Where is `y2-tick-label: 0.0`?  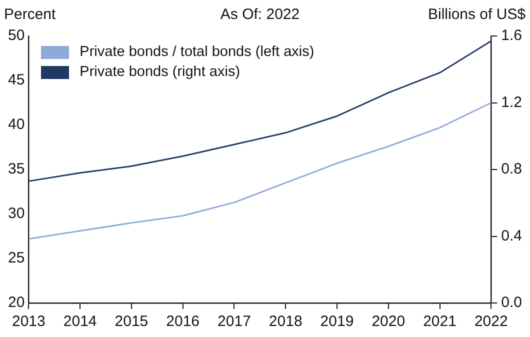 y2-tick-label: 0.0 is located at coordinates (511, 303).